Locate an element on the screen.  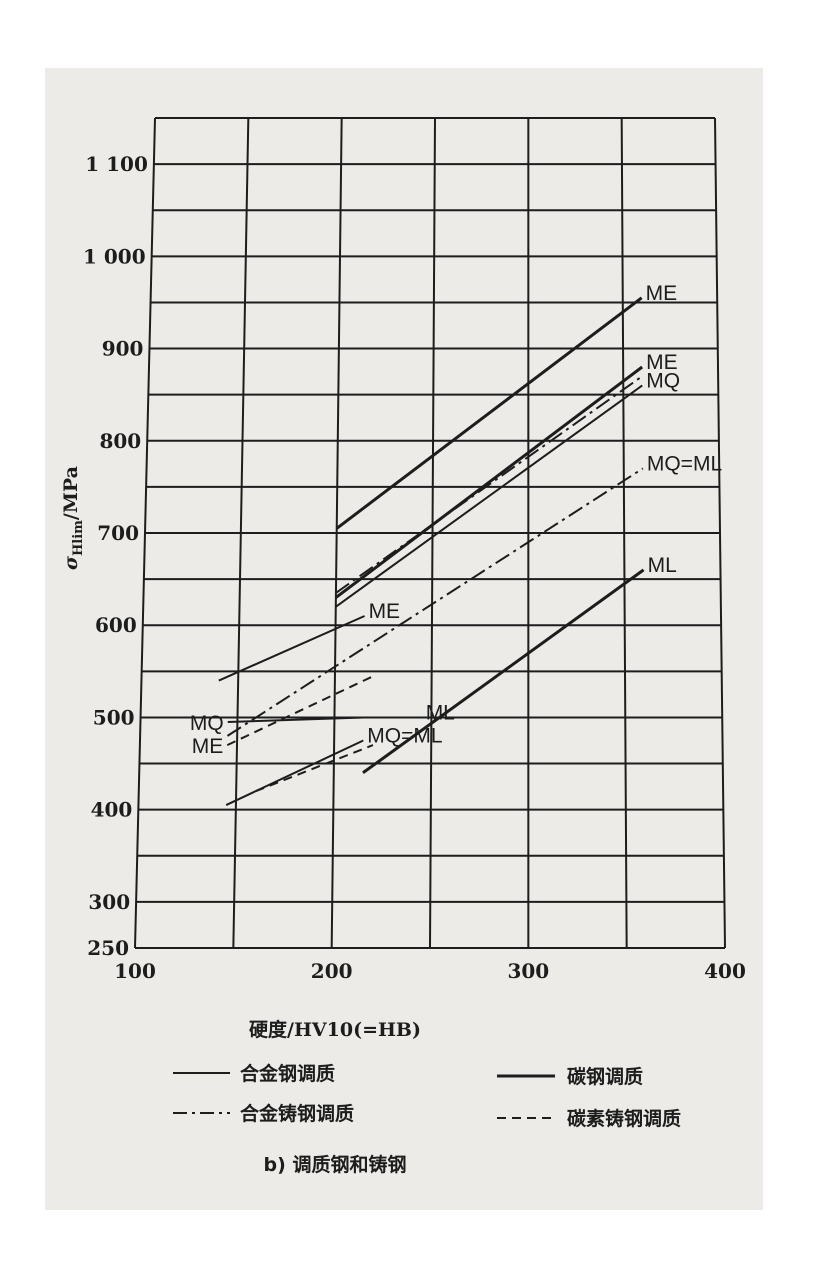
x-tick-label: 100 is located at coordinates (135, 971).